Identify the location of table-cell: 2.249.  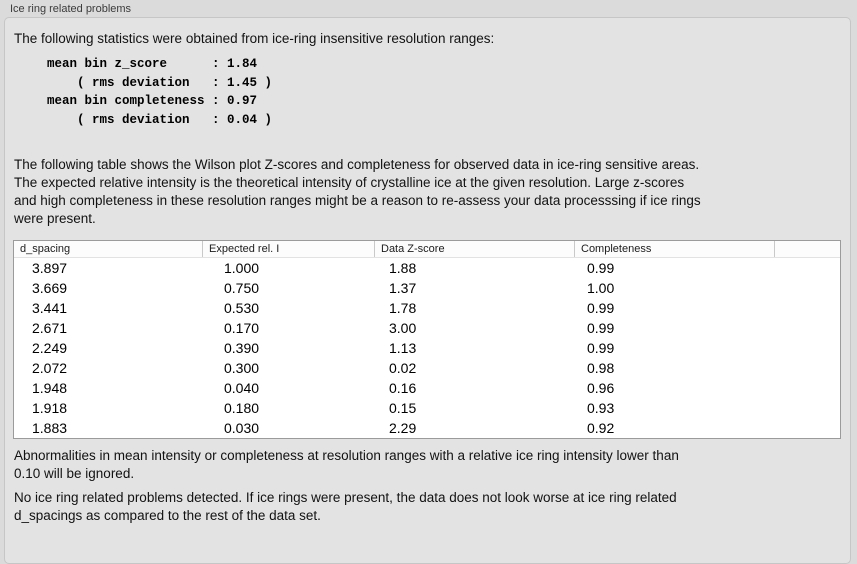
(50, 348).